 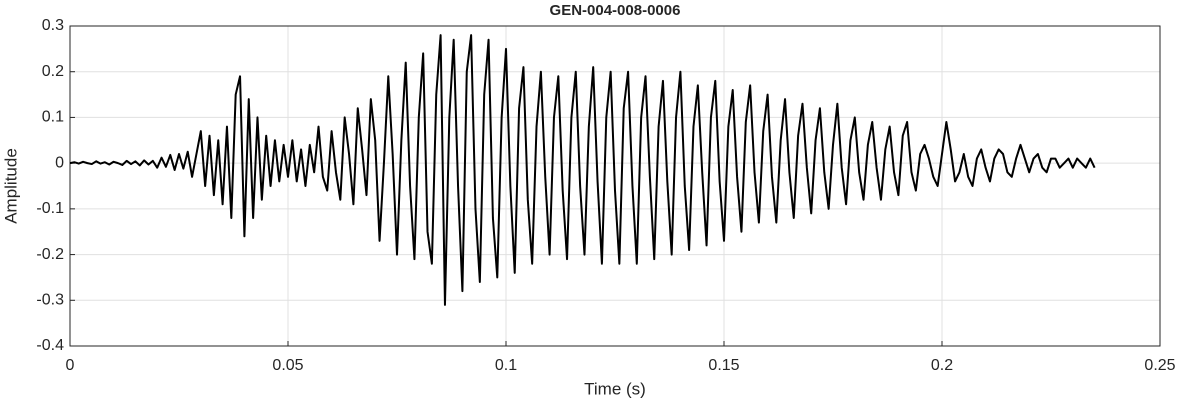 What do you see at coordinates (53, 117) in the screenshot?
I see `y-tick-label: 0.1` at bounding box center [53, 117].